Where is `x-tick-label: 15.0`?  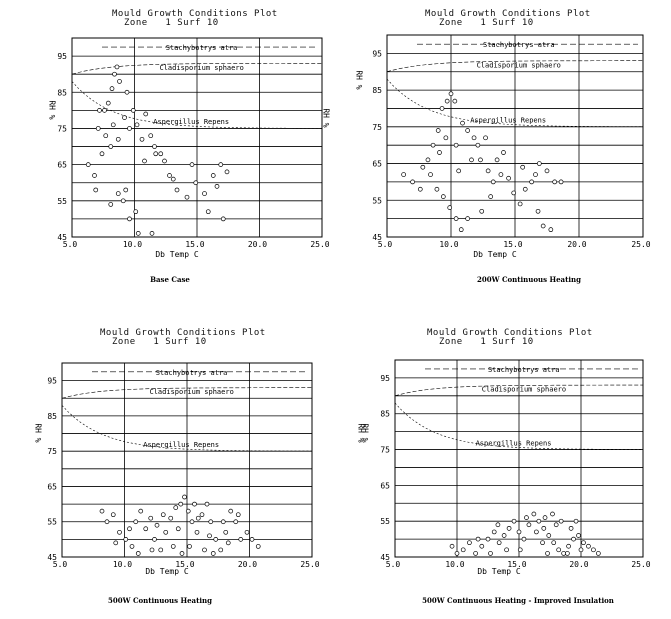 x-tick-label: 15.0 is located at coordinates (512, 244).